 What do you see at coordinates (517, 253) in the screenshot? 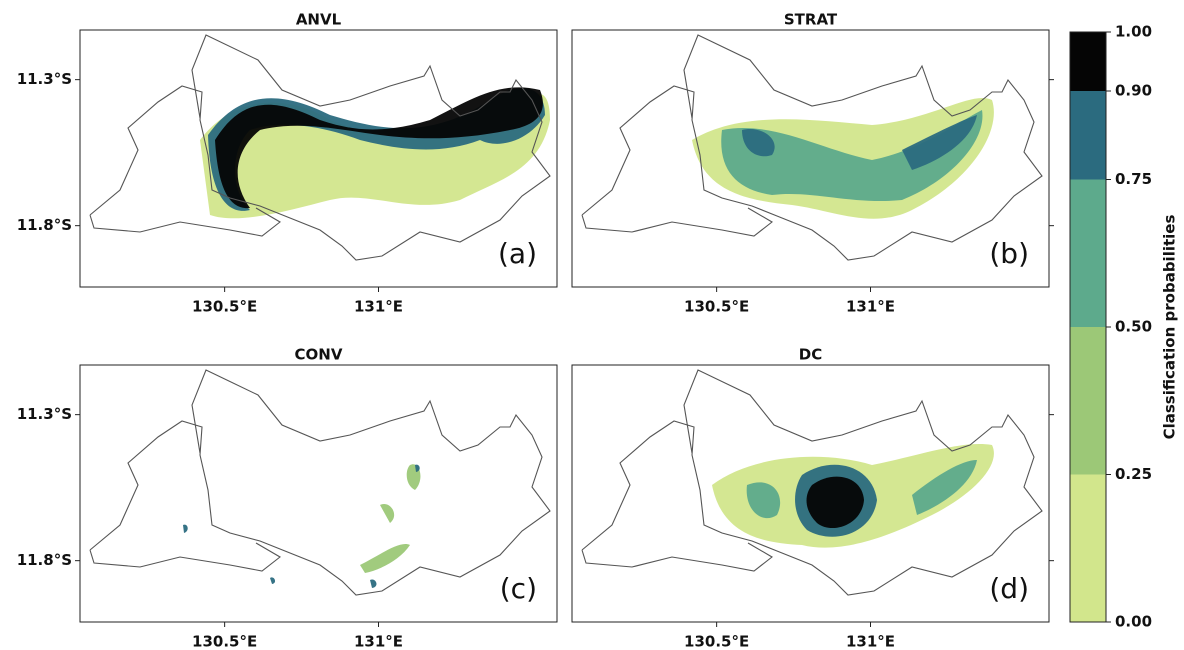
I see `panel-label: (a)` at bounding box center [517, 253].